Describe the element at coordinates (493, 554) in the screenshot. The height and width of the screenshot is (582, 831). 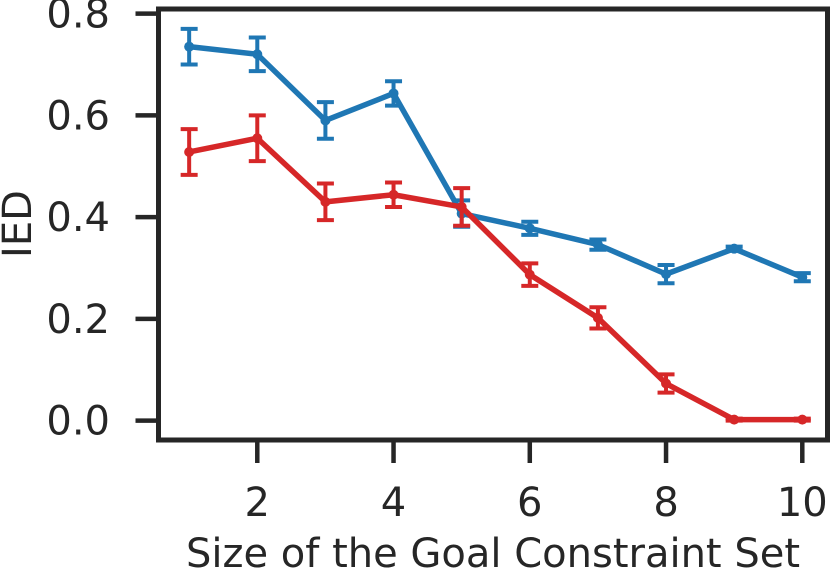
I see `x-axis-label: Size of the Goal Constraint Set` at that location.